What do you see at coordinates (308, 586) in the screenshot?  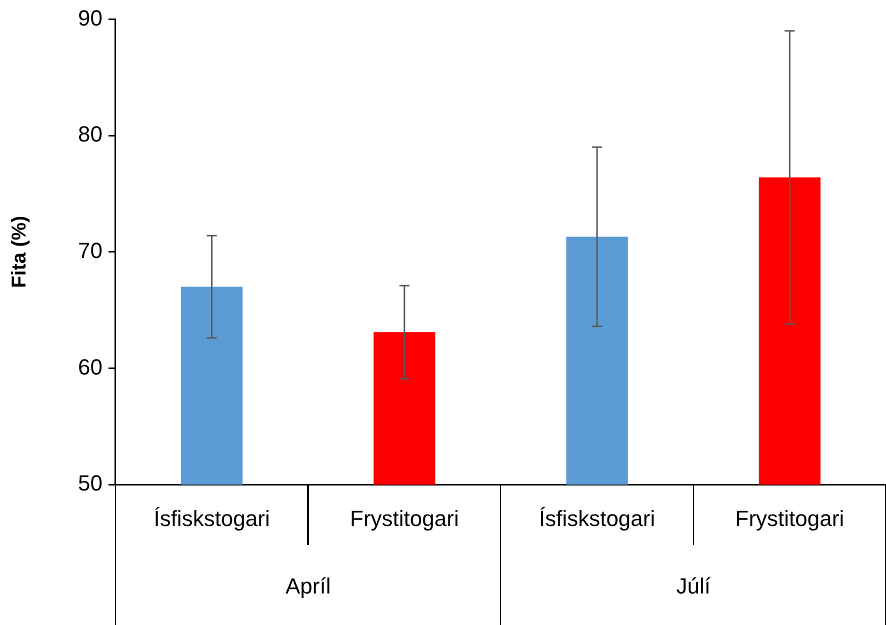 I see `text: Apríl` at bounding box center [308, 586].